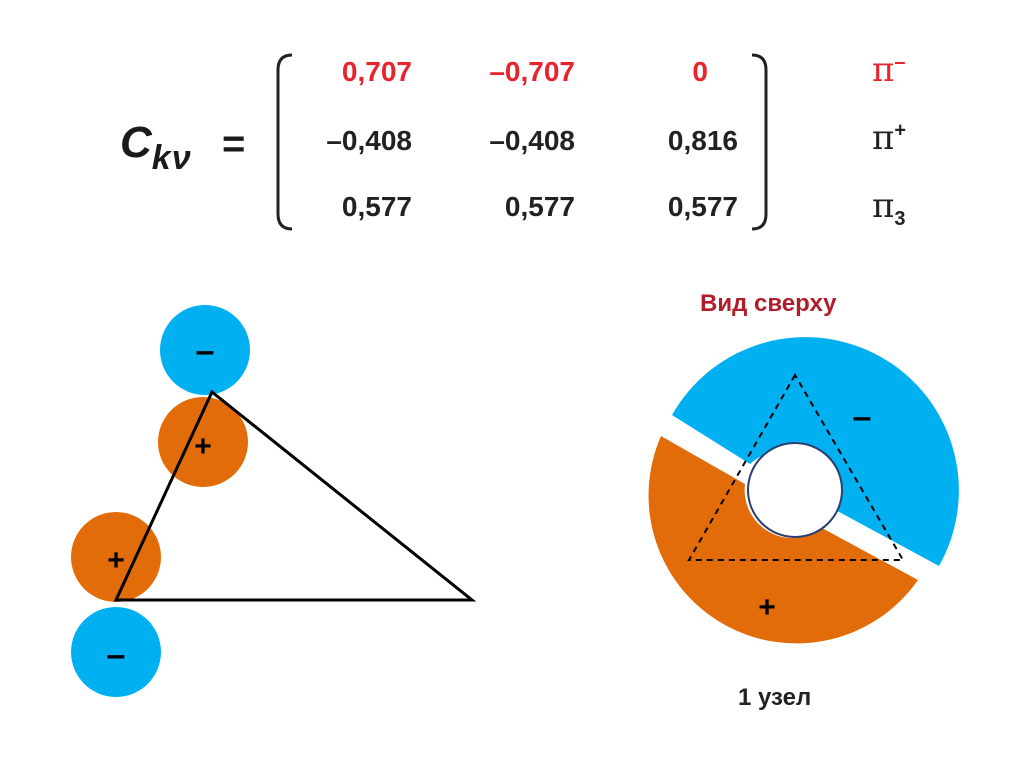 The width and height of the screenshot is (1024, 767). What do you see at coordinates (700, 71) in the screenshot?
I see `matrix-cell: 0` at bounding box center [700, 71].